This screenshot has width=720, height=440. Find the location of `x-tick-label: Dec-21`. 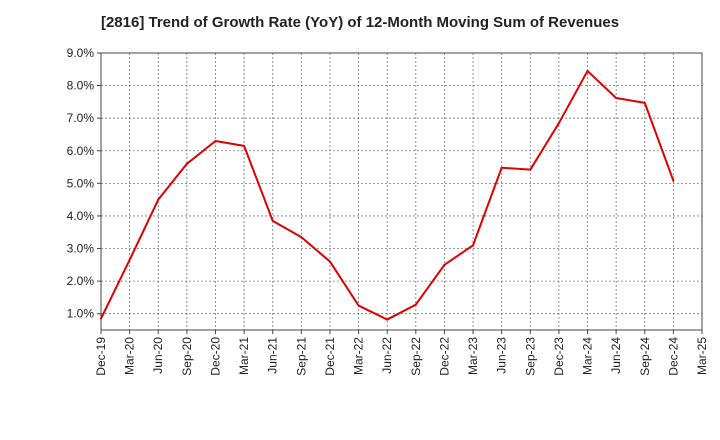

x-tick-label: Dec-21 is located at coordinates (330, 356).